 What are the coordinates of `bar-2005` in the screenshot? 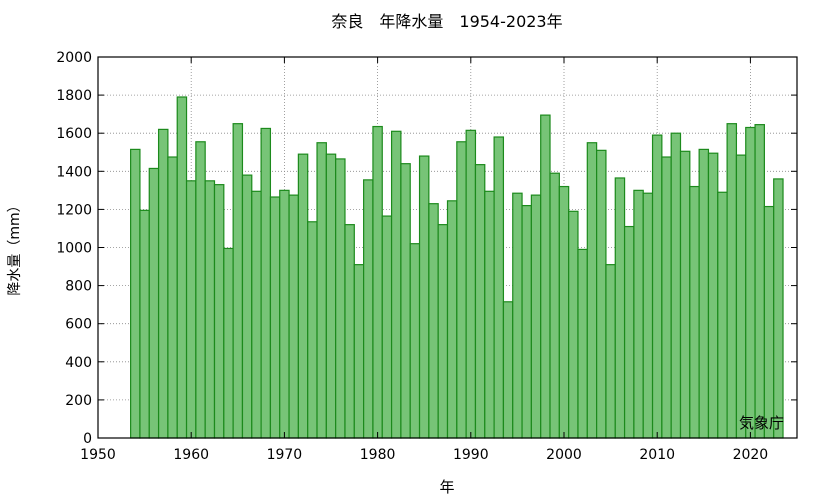 It's located at (610, 351).